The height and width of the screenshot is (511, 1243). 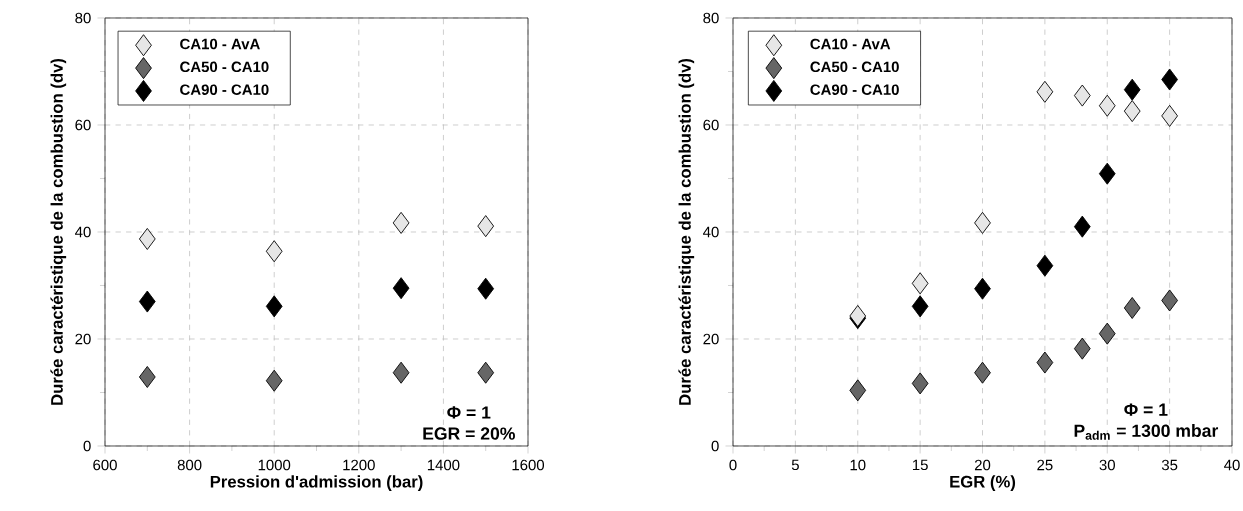 What do you see at coordinates (1146, 432) in the screenshot?
I see `annotation: P$_{adm}$ = 1300 mbar` at bounding box center [1146, 432].